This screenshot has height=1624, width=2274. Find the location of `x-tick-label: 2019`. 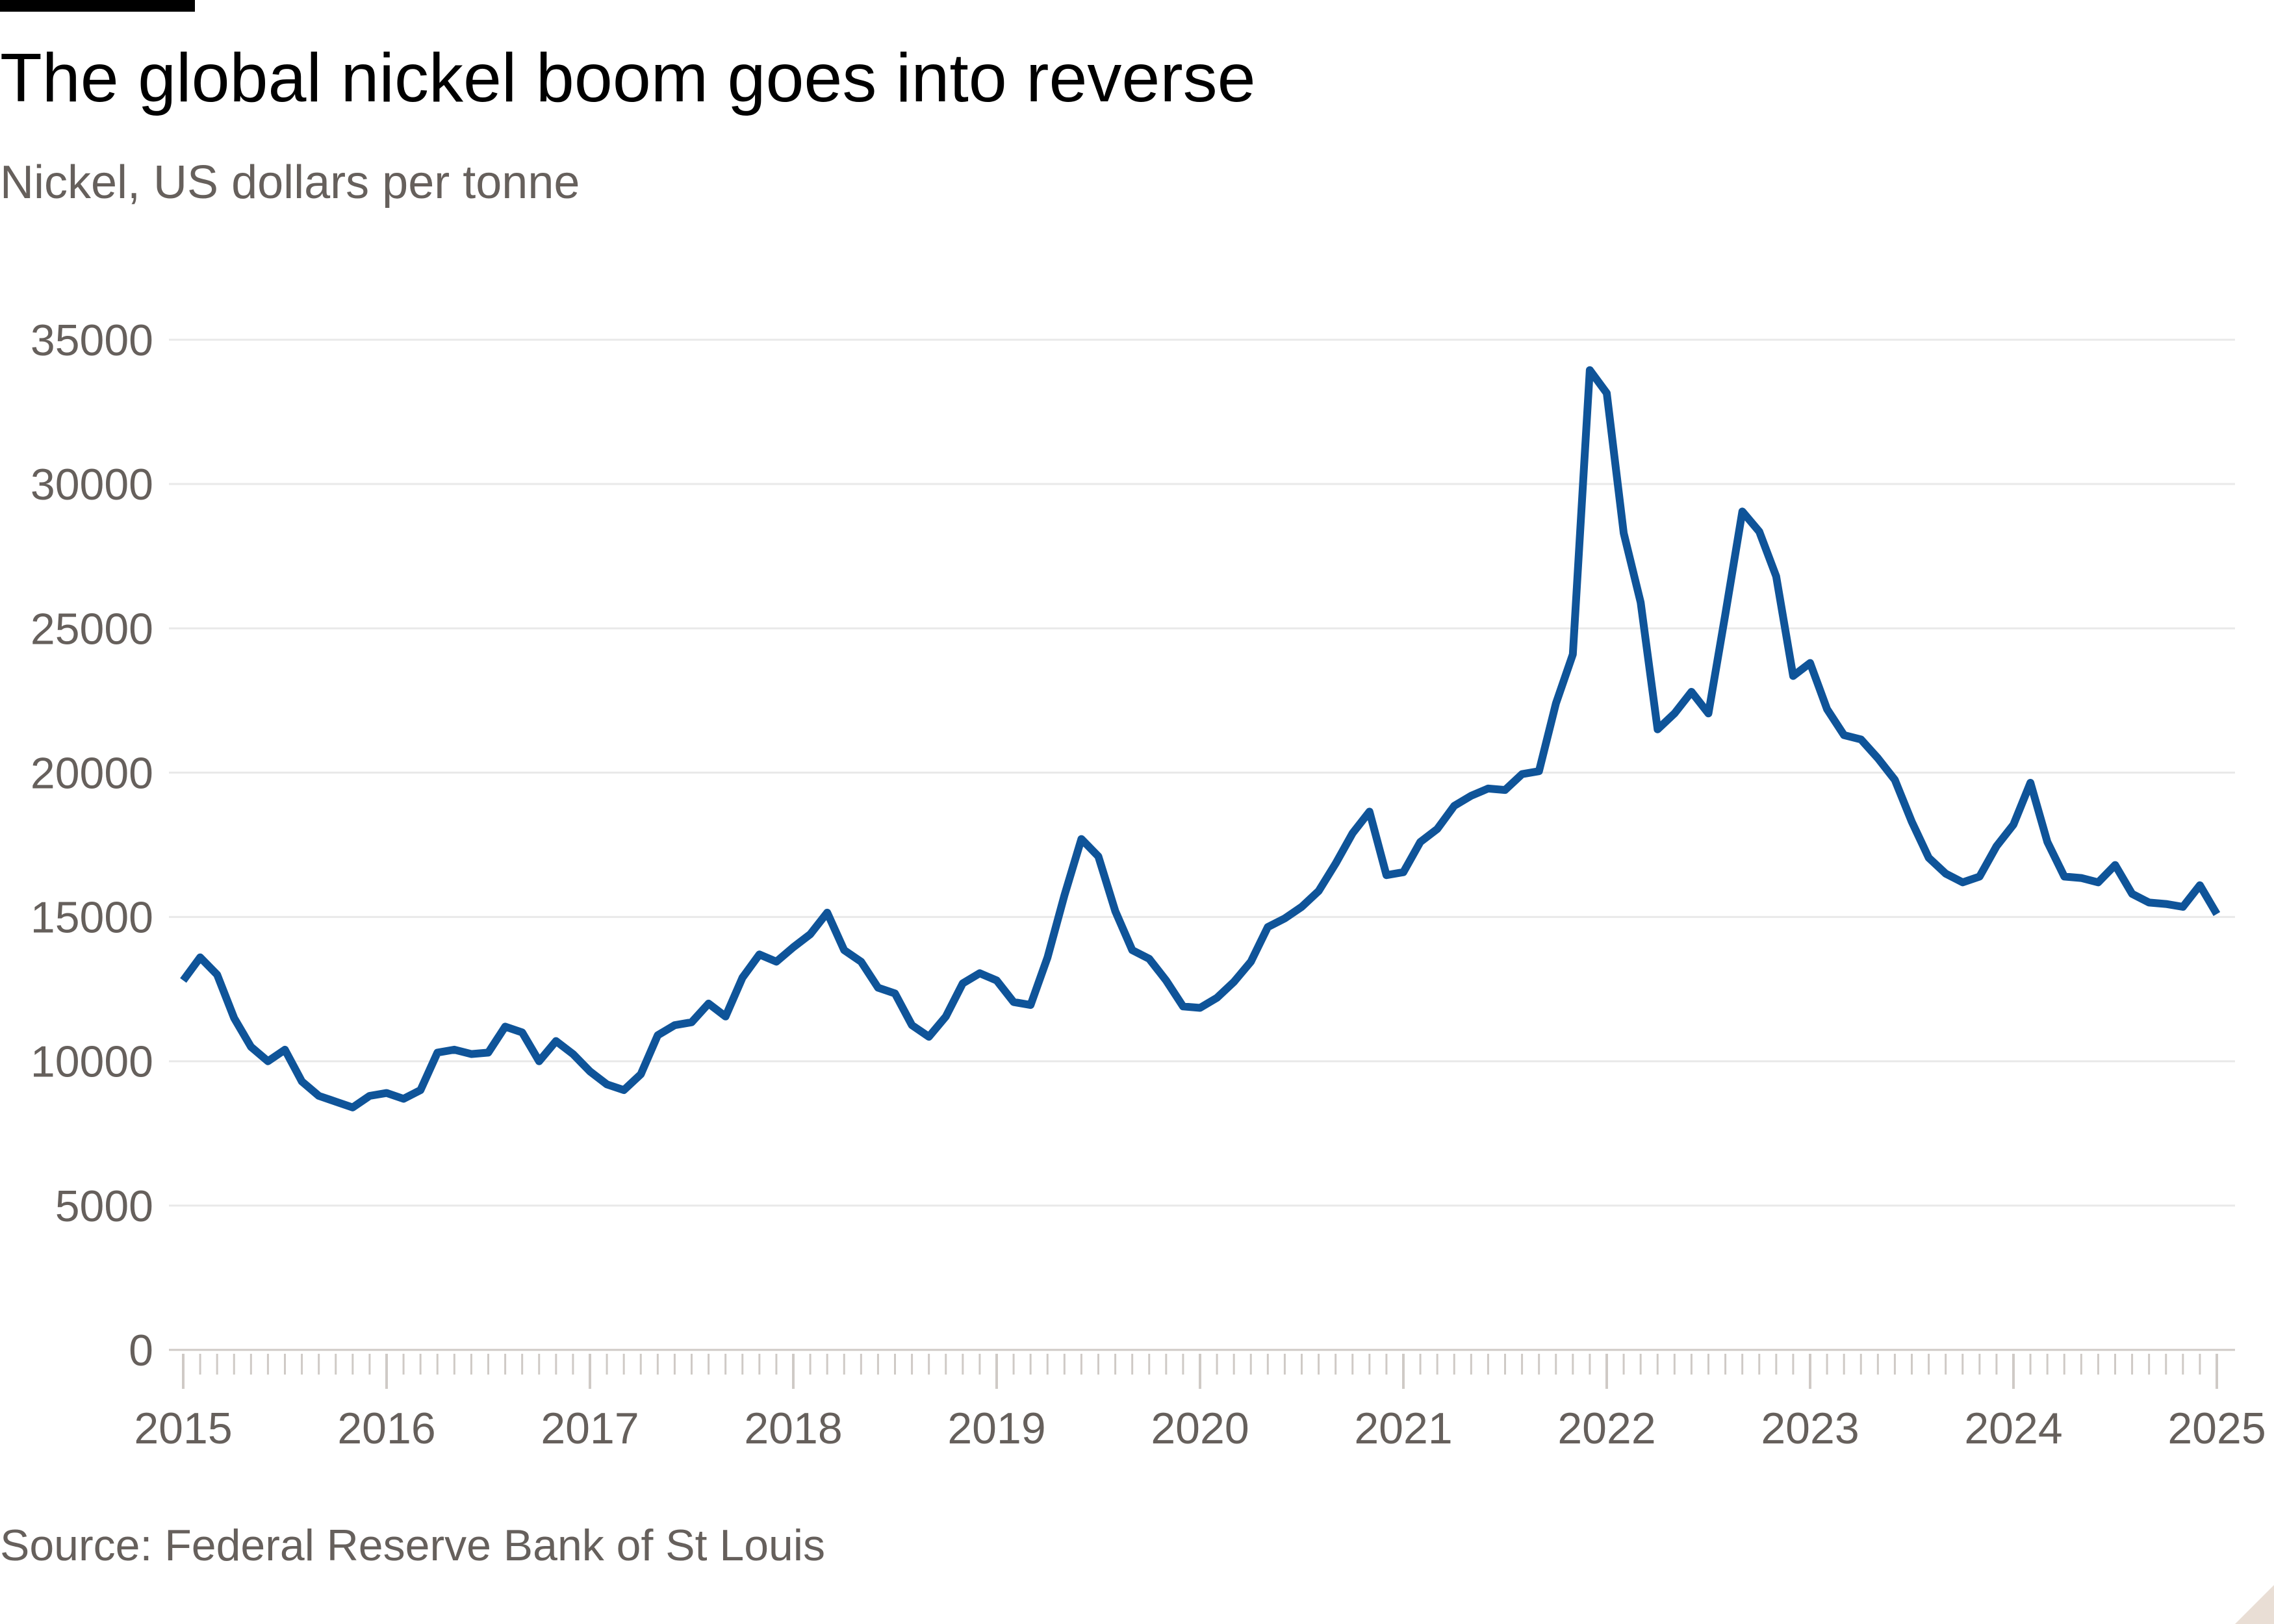

x-tick-label: 2019 is located at coordinates (996, 1428).